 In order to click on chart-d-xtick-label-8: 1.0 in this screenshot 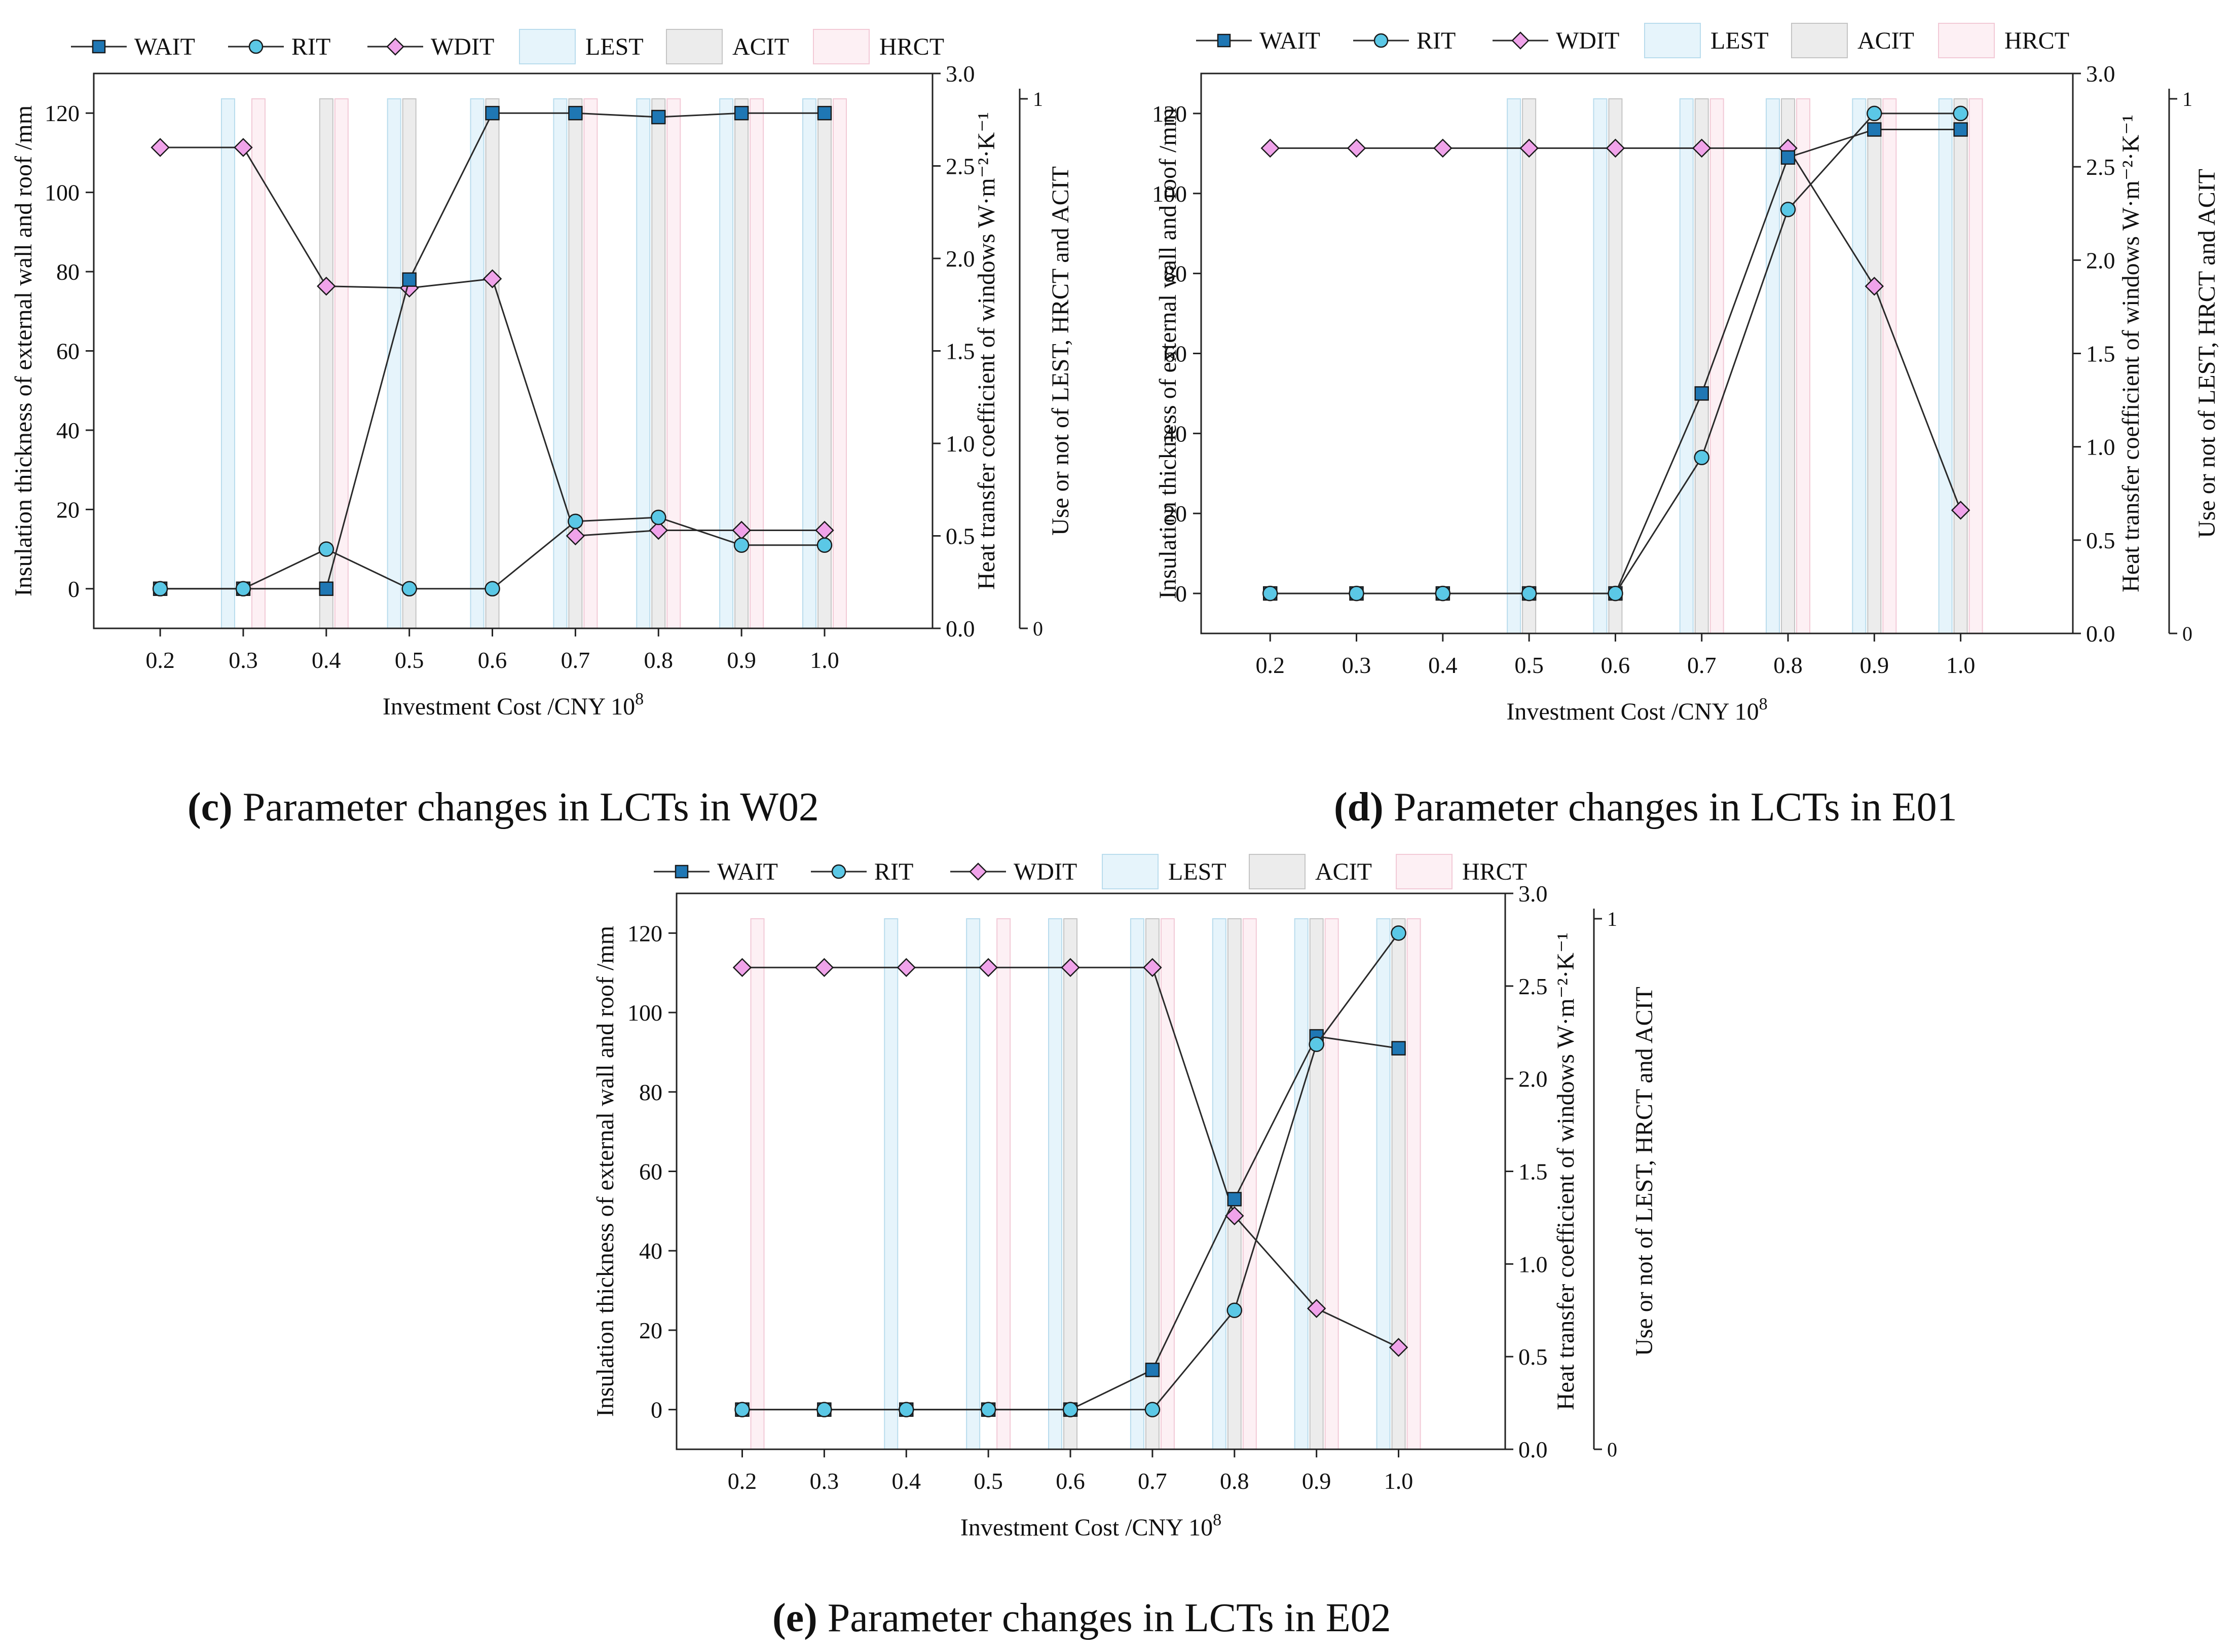, I will do `click(1961, 665)`.